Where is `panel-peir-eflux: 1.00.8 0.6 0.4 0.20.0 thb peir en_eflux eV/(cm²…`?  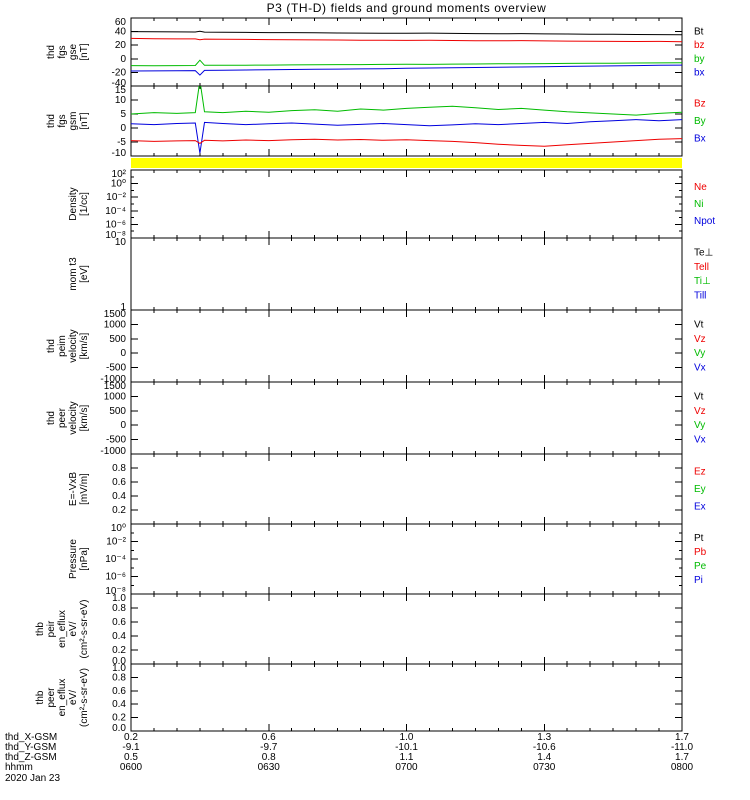
panel-peir-eflux: 1.00.8 0.6 0.4 0.20.0 thb peir en_eflux eV/(cm²… is located at coordinates (359, 630).